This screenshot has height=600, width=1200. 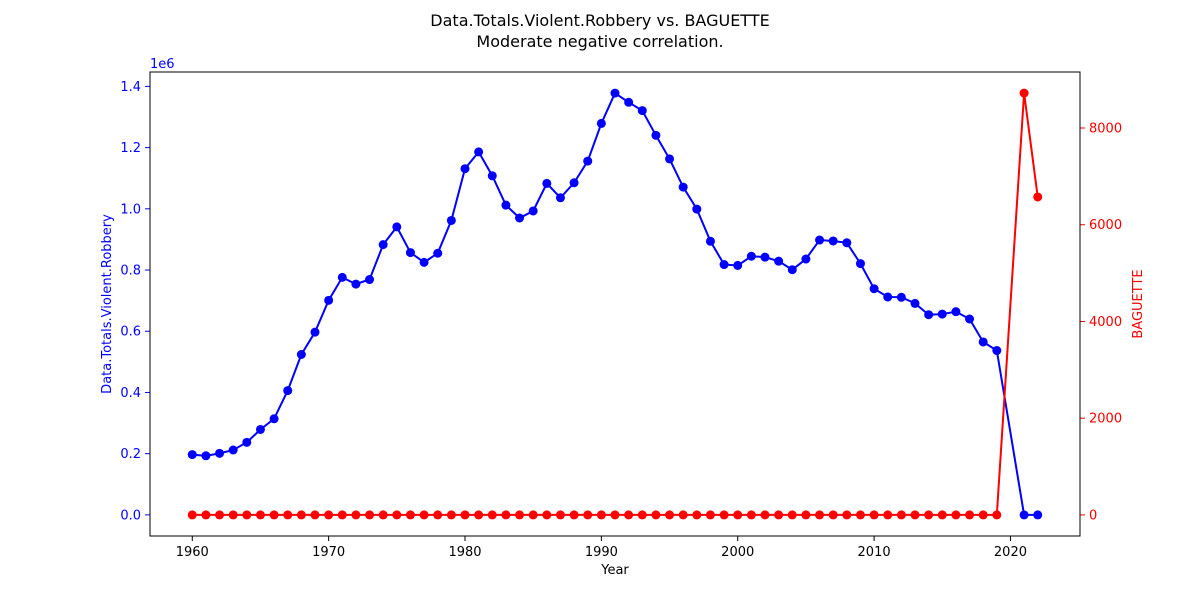 What do you see at coordinates (192, 552) in the screenshot?
I see `x-tick-label: 1960` at bounding box center [192, 552].